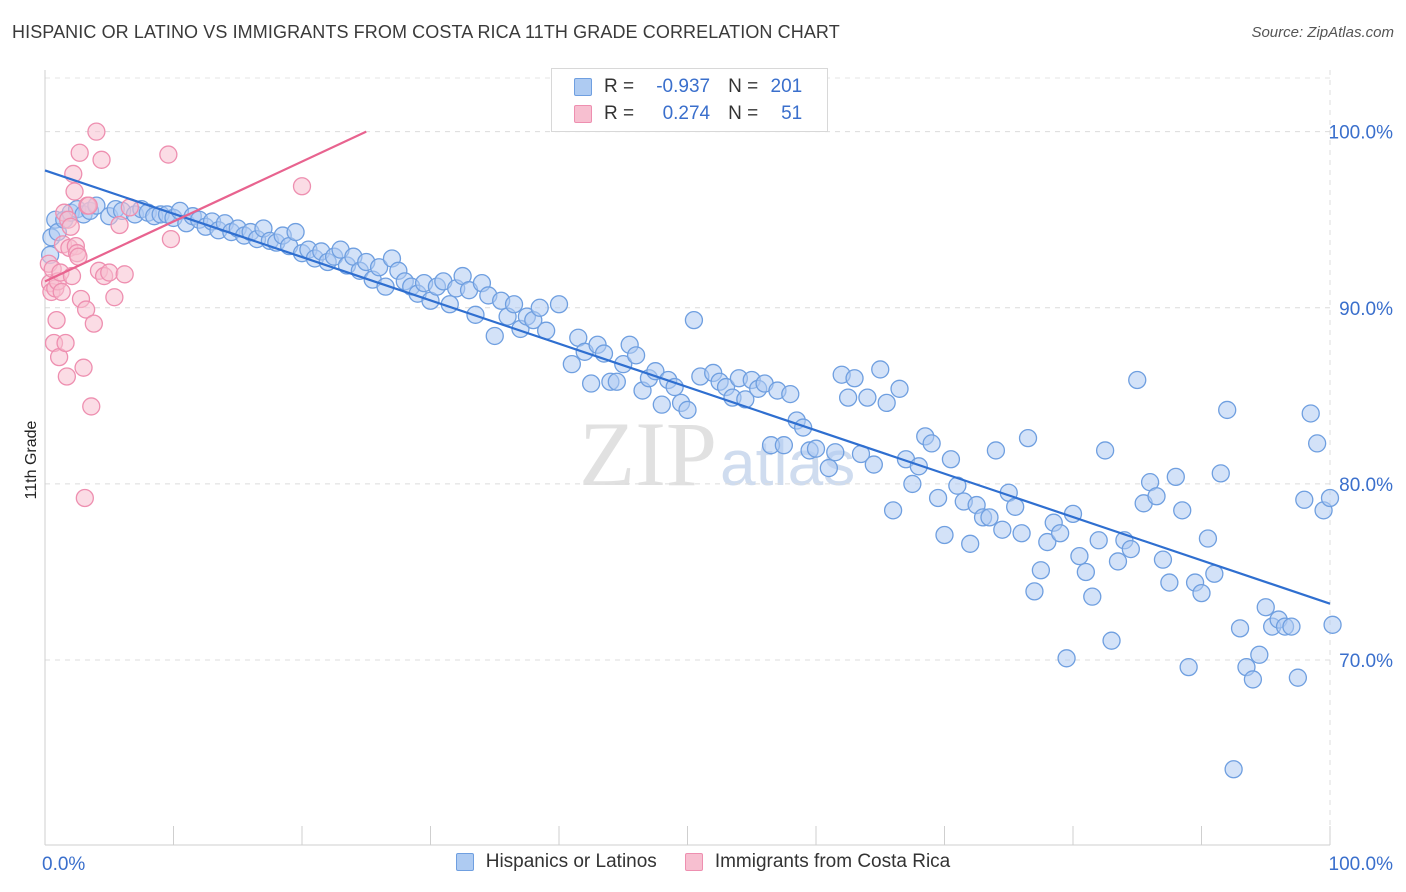 The image size is (1406, 892). Describe the element at coordinates (1366, 485) in the screenshot. I see `y-tick-label: 80.0%` at that location.